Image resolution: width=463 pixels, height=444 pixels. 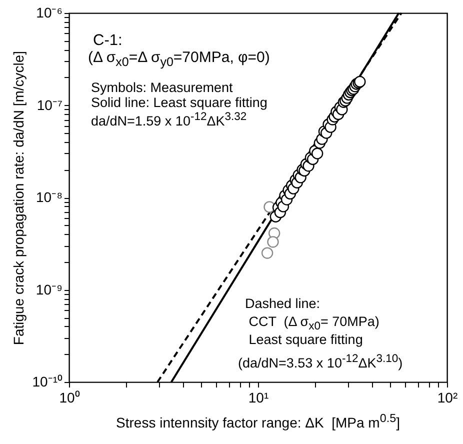 What do you see at coordinates (107, 40) in the screenshot?
I see `annotation: C-1:` at bounding box center [107, 40].